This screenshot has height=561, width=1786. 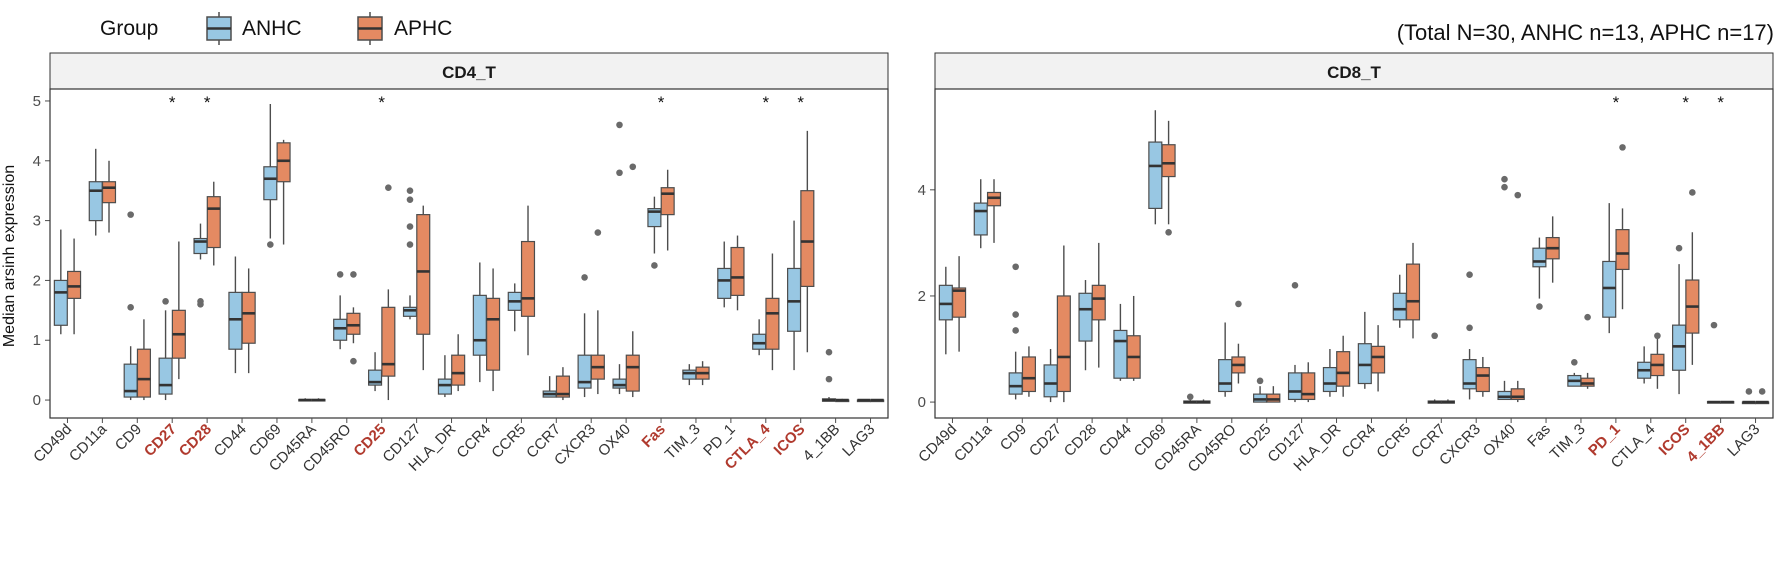 I want to click on panel-cd8-t-box-cd45ro-anhc, so click(x=1225, y=359).